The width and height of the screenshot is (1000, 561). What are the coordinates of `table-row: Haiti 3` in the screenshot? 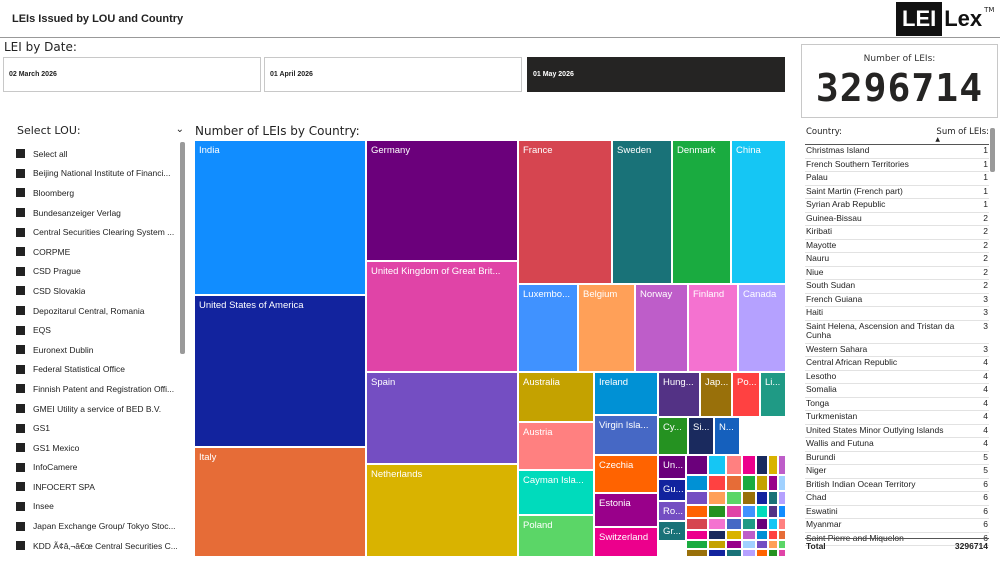 It's located at (897, 314).